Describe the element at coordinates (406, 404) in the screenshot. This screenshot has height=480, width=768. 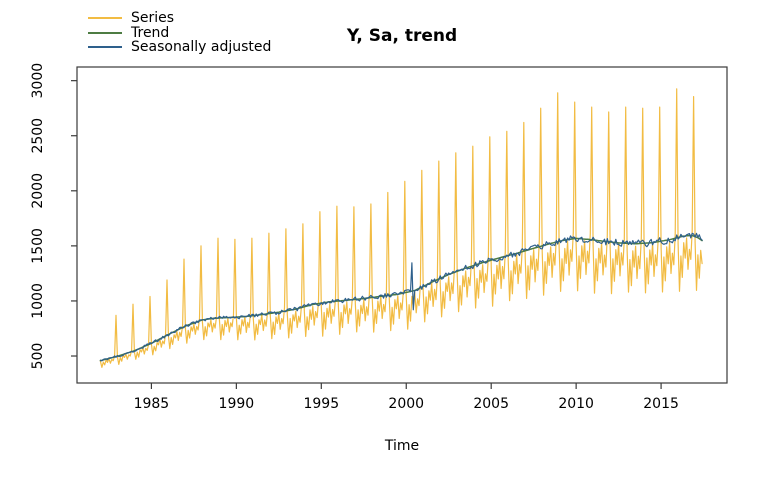
I see `x-tick-label: 2000` at that location.